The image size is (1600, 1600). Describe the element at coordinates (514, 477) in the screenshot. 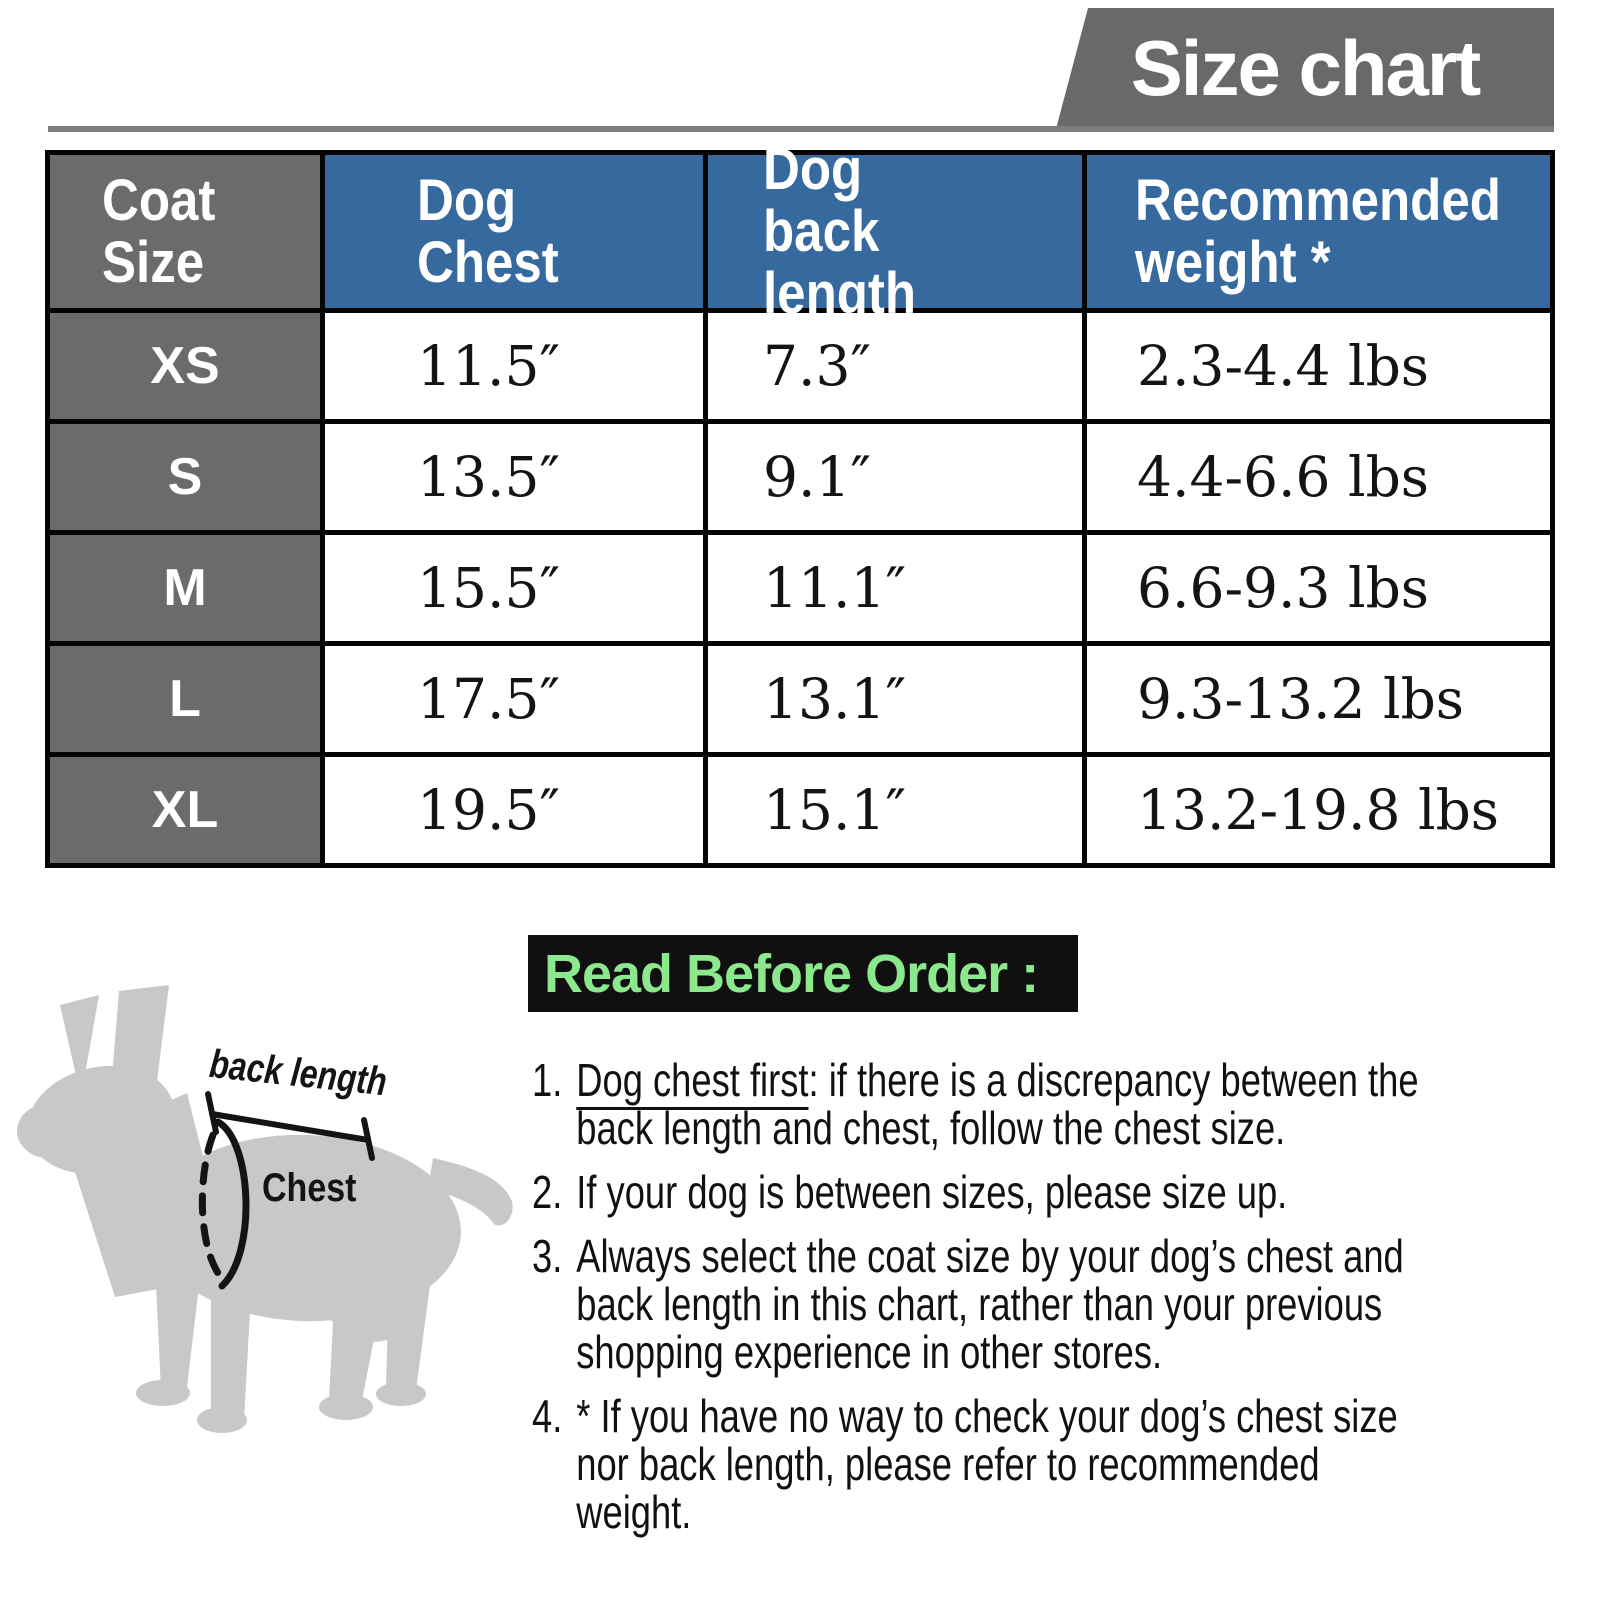

I see `table-cell-chest: 13.5″` at that location.